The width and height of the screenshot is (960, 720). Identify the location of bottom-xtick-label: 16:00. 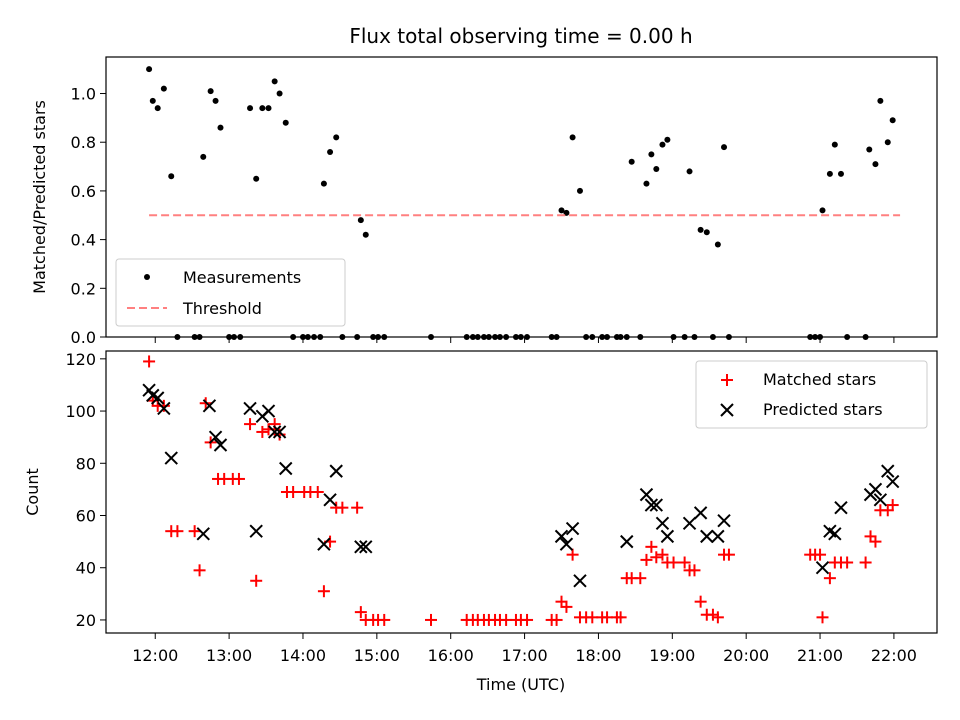
(451, 655).